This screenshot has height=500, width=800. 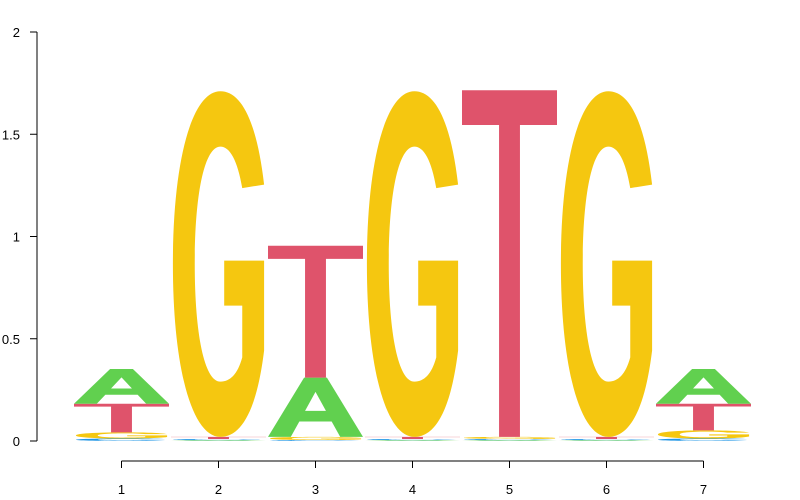 What do you see at coordinates (606, 489) in the screenshot?
I see `x-tick-label: 6` at bounding box center [606, 489].